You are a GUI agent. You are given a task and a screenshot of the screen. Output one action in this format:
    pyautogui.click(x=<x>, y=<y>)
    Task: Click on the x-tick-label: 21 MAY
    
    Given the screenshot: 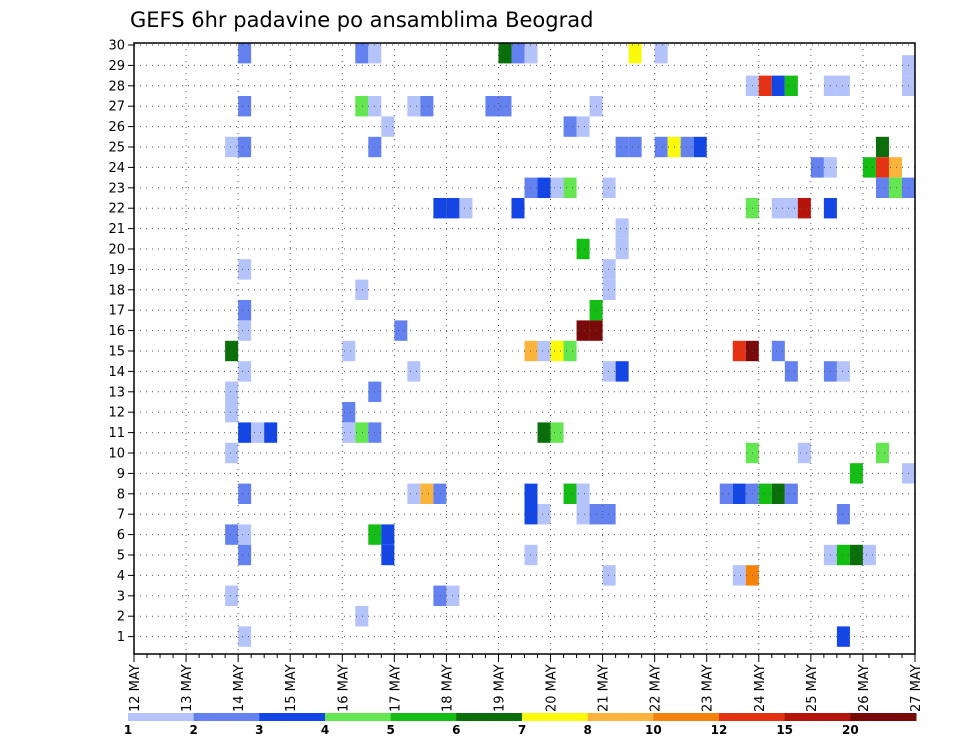 What is the action you would take?
    pyautogui.click(x=604, y=688)
    